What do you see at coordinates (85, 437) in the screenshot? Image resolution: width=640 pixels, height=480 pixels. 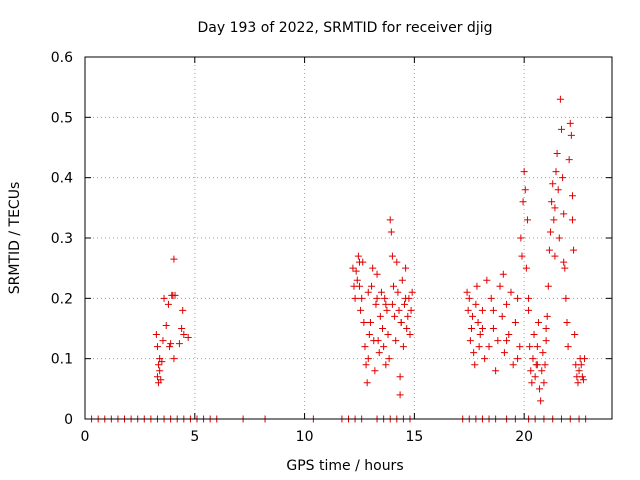 I see `x-tick-label: 0` at bounding box center [85, 437].